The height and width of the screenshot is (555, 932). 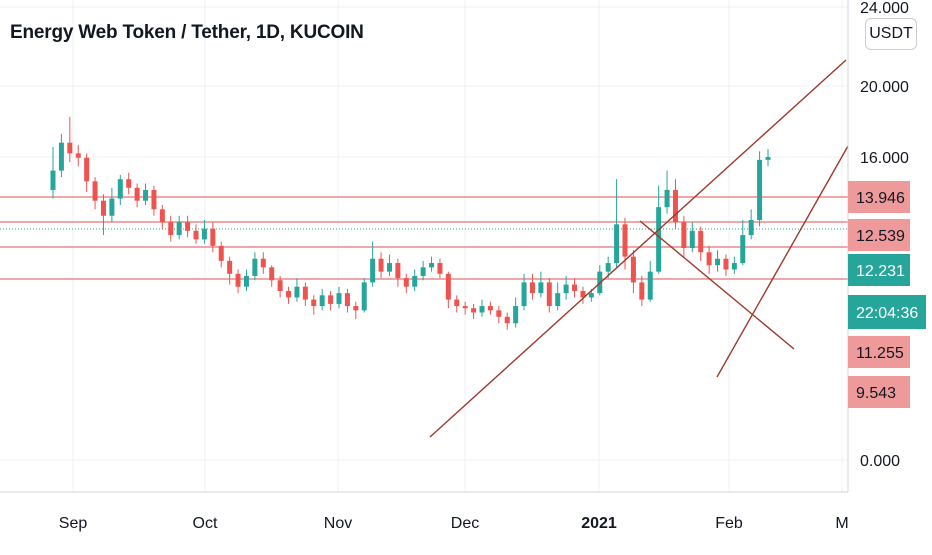 I want to click on chart-title: Energy Web Token / Tether, 1D, KUCOIN, so click(x=187, y=32).